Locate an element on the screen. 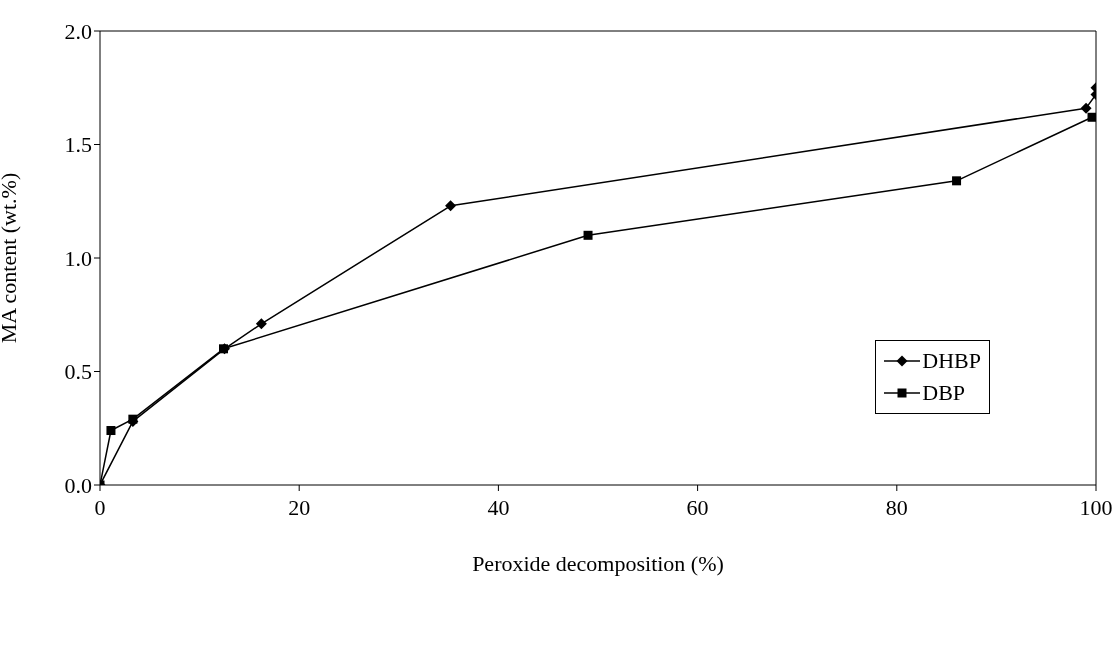 The height and width of the screenshot is (659, 1120). y-tick-label: 0.5 is located at coordinates (78, 372).